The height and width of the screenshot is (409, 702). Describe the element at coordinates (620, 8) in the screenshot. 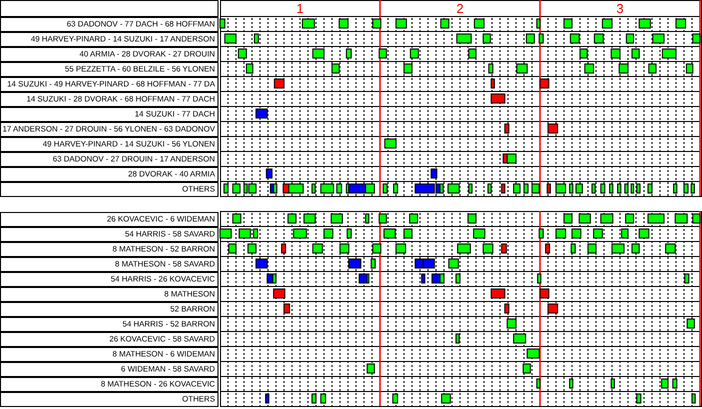

I see `x-tick-label: 3` at that location.